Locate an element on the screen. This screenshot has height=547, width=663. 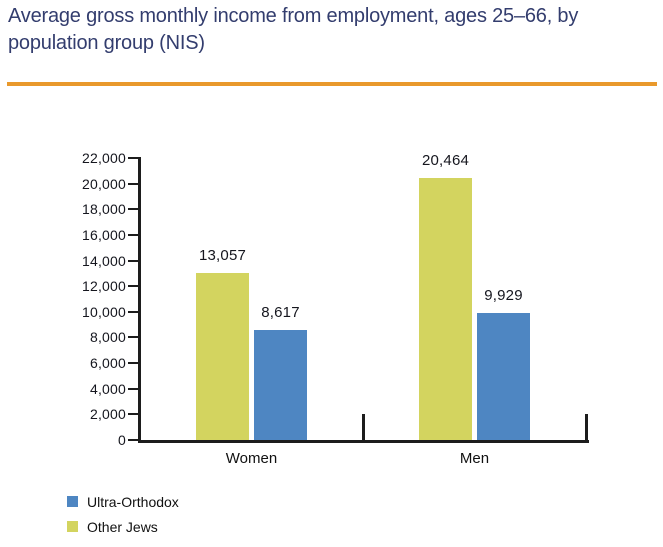
category-label-men: Men is located at coordinates (474, 458).